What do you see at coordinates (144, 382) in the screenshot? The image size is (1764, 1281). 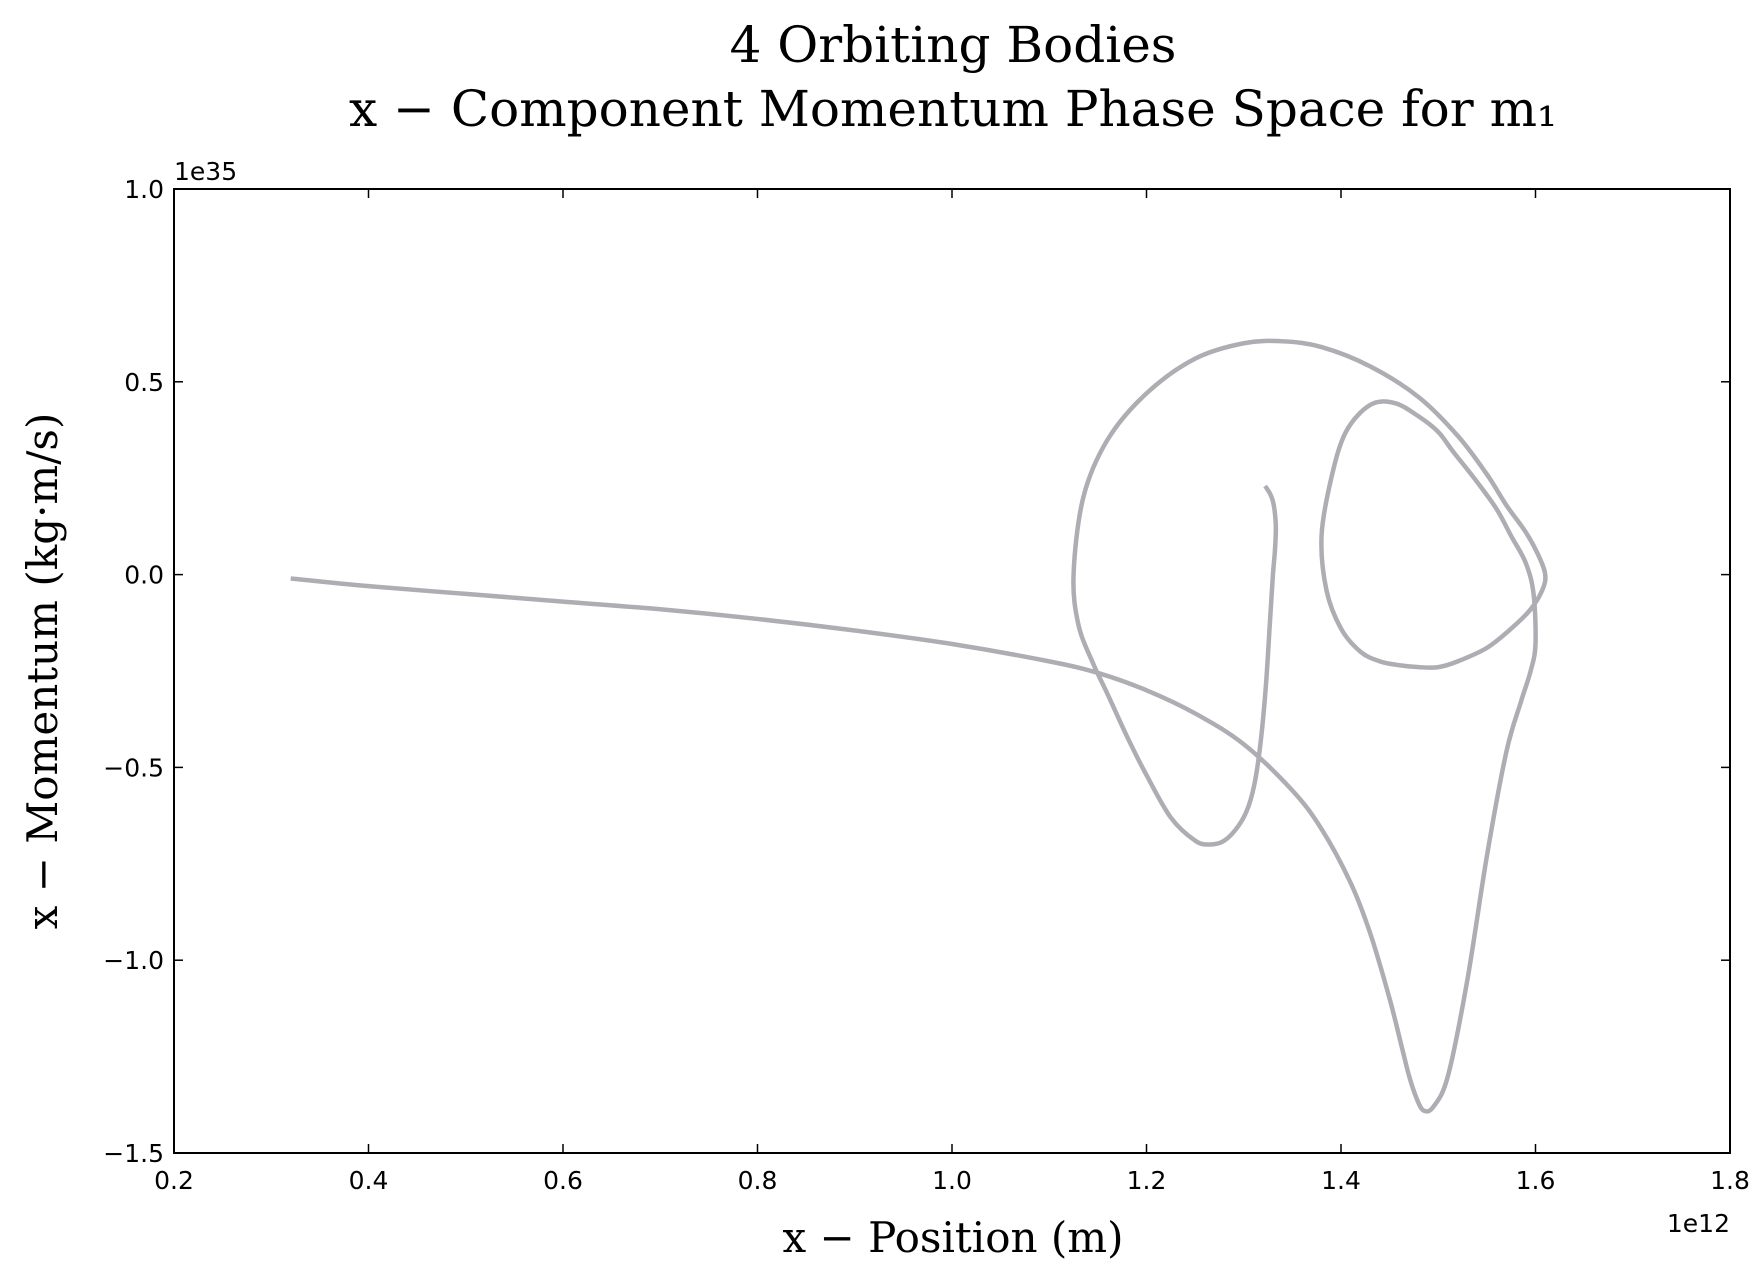 I see `y-tick-label: 0.5` at bounding box center [144, 382].